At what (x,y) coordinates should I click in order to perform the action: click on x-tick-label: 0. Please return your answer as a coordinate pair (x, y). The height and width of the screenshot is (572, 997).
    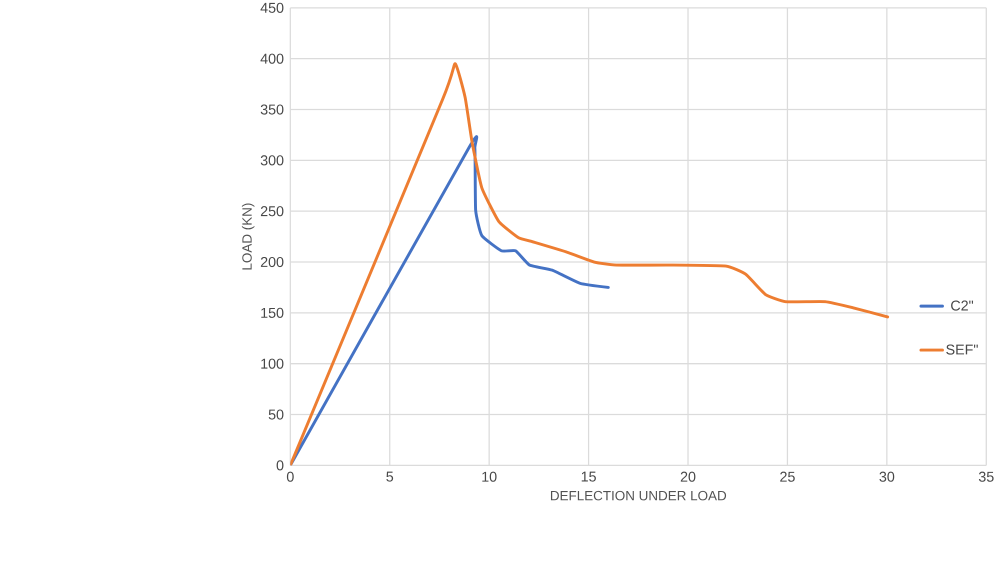
    Looking at the image, I should click on (290, 477).